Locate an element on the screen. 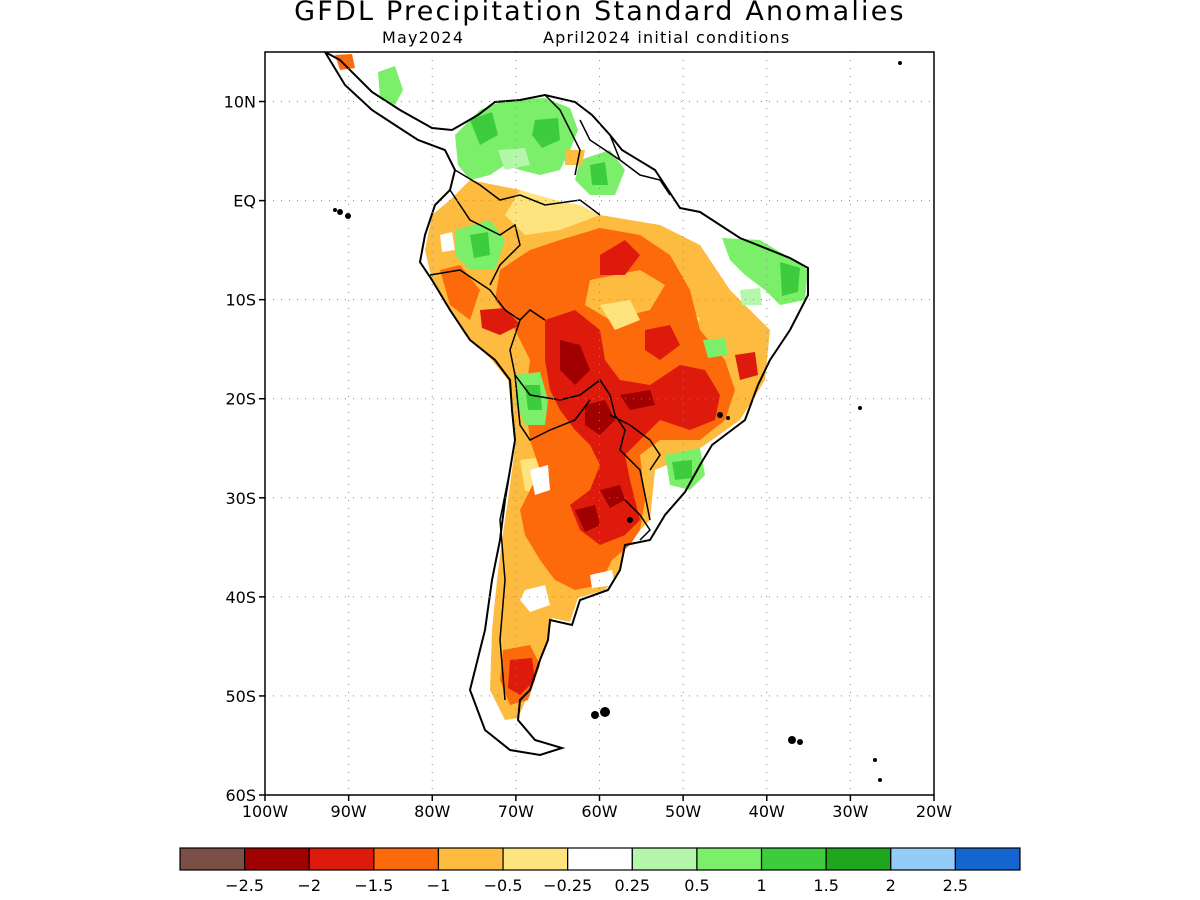  lat-tick-label: 30S is located at coordinates (240, 498).